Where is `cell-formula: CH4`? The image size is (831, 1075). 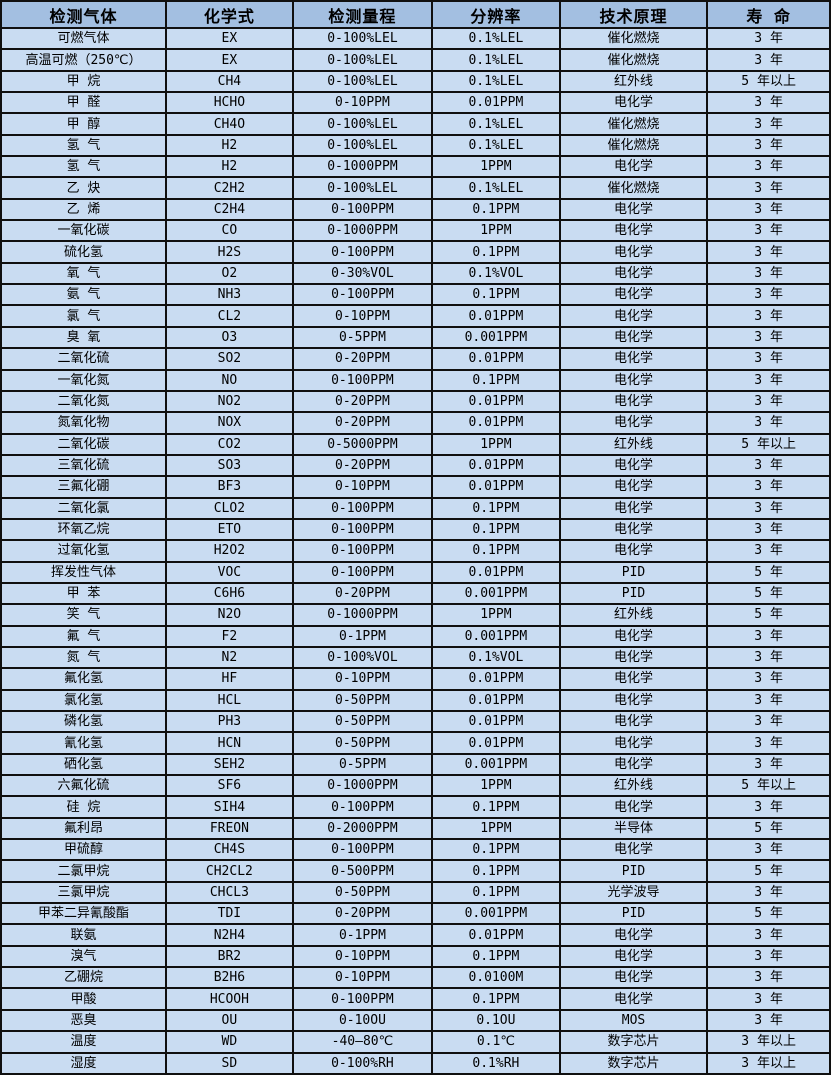 cell-formula: CH4 is located at coordinates (229, 81).